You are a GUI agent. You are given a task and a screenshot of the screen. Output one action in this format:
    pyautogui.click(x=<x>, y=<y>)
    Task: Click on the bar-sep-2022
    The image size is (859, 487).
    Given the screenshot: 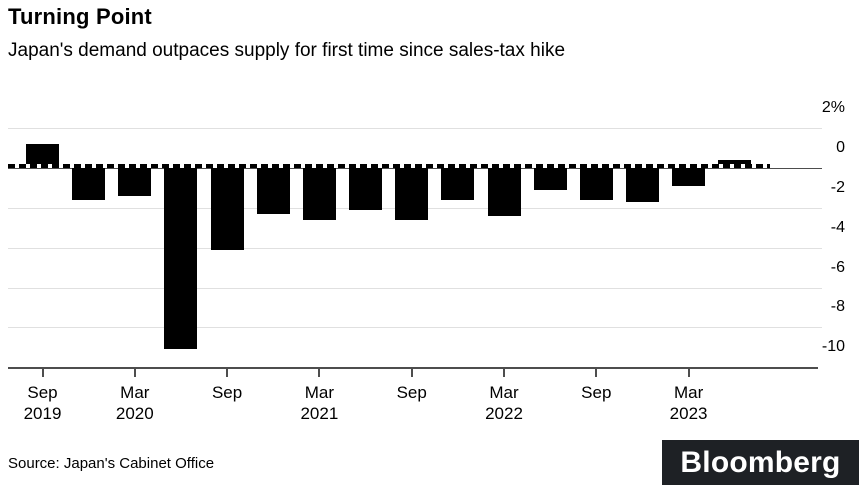 What is the action you would take?
    pyautogui.click(x=596, y=184)
    